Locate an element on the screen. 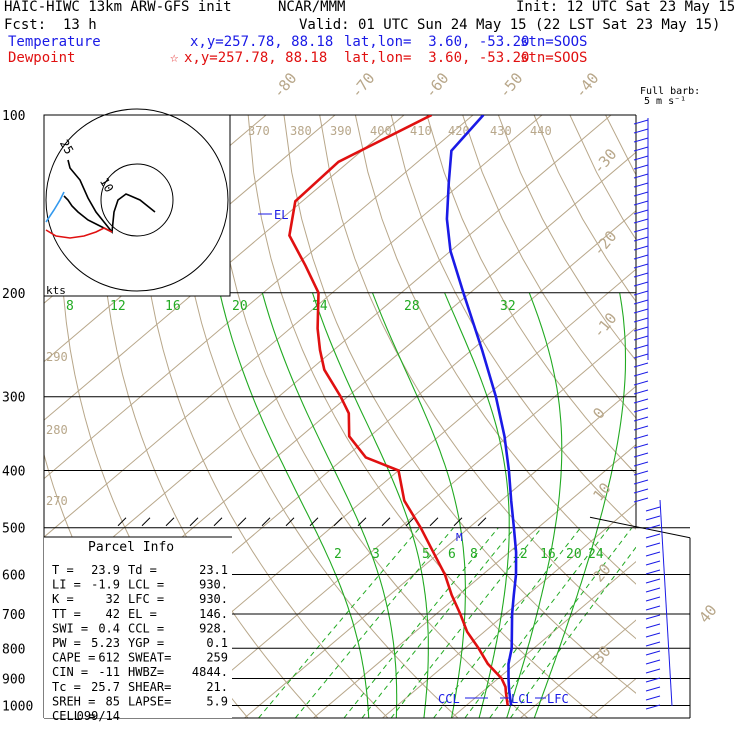  theta-label: 280 is located at coordinates (57, 430).